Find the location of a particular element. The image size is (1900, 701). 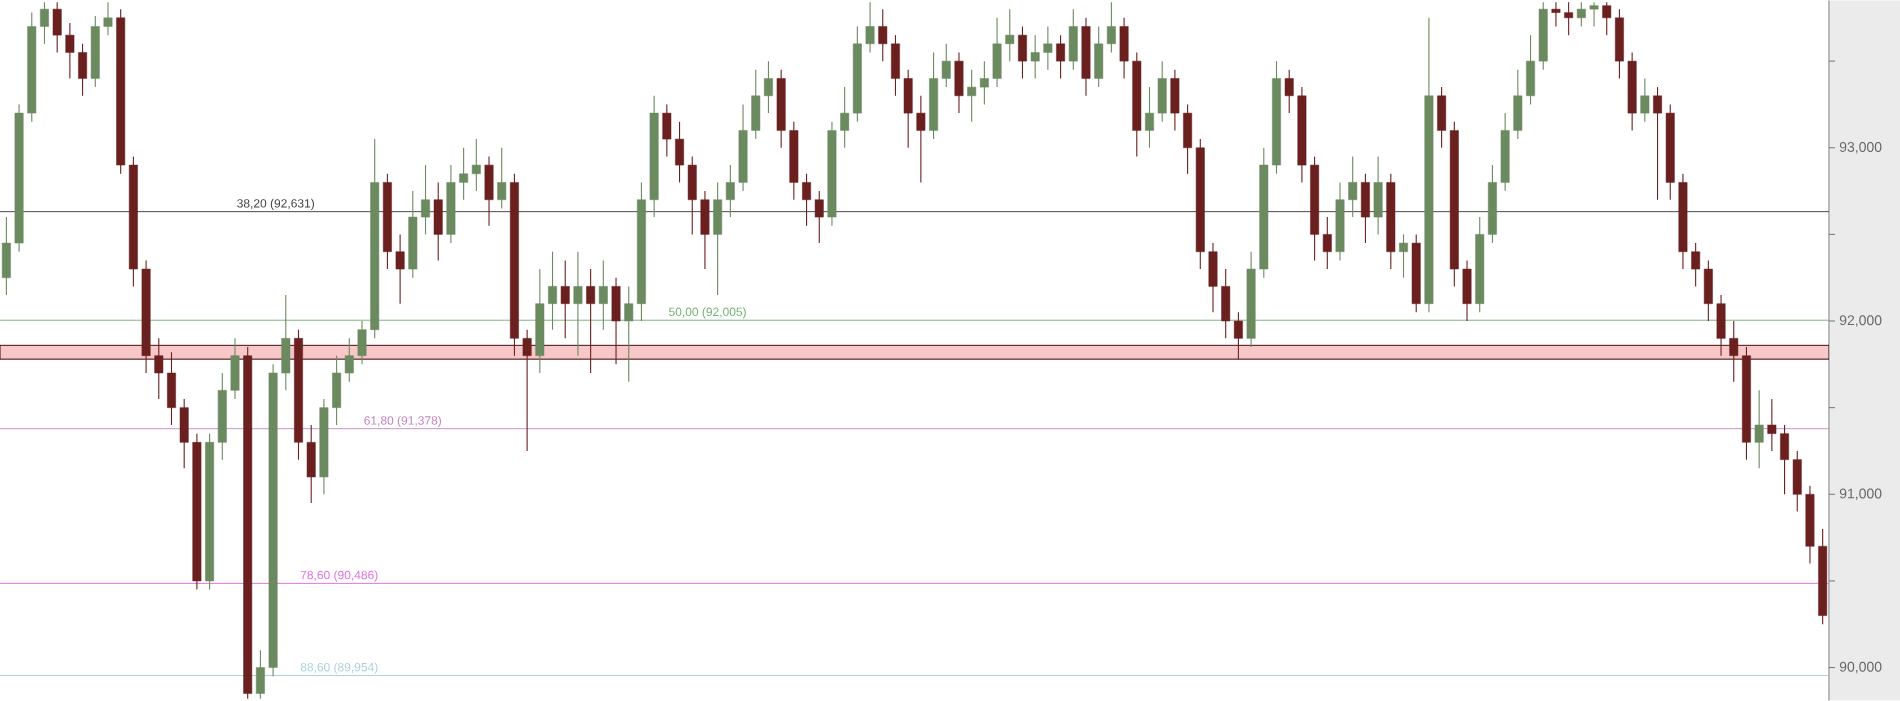

y-tick-label: 90,000 is located at coordinates (1860, 667).